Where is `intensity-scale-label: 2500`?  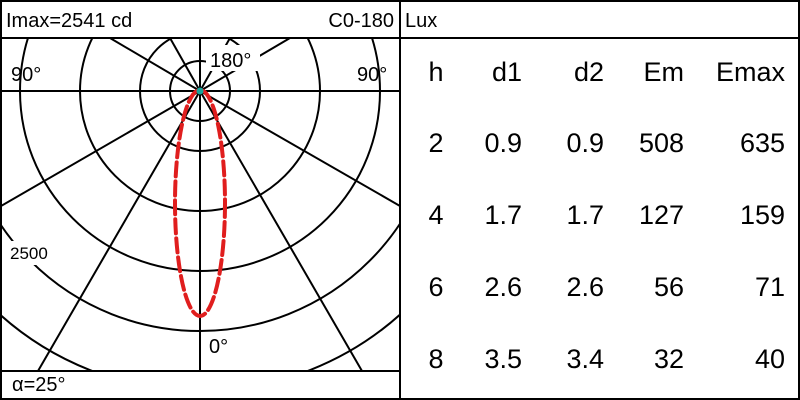 intensity-scale-label: 2500 is located at coordinates (29, 253).